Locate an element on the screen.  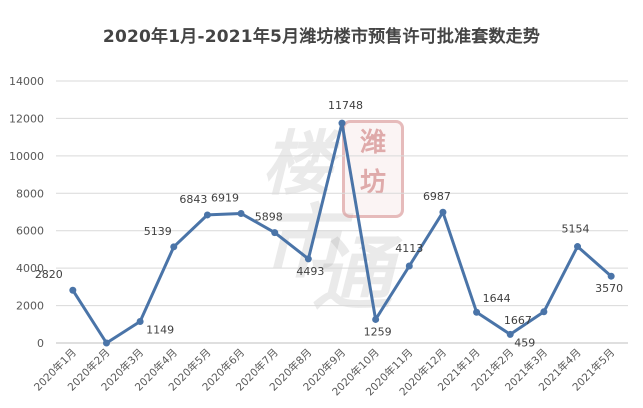
data-label: 5154 is located at coordinates (576, 229).